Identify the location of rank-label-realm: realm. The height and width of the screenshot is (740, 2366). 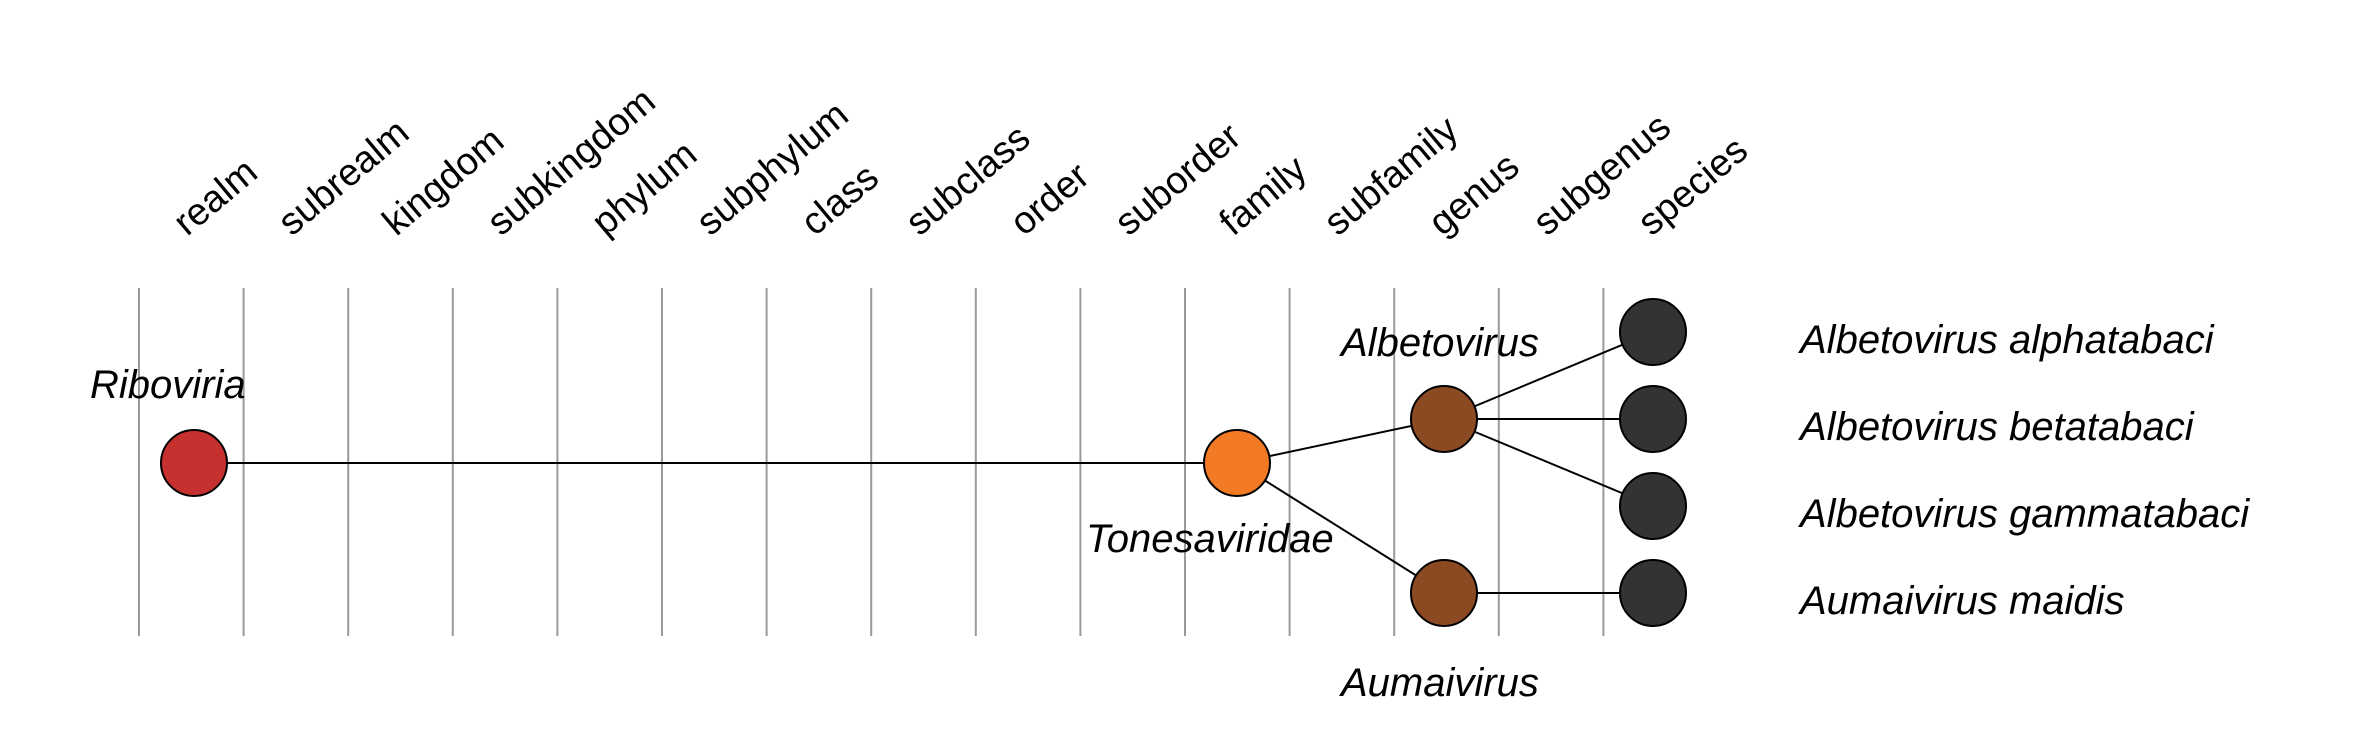
(216, 197).